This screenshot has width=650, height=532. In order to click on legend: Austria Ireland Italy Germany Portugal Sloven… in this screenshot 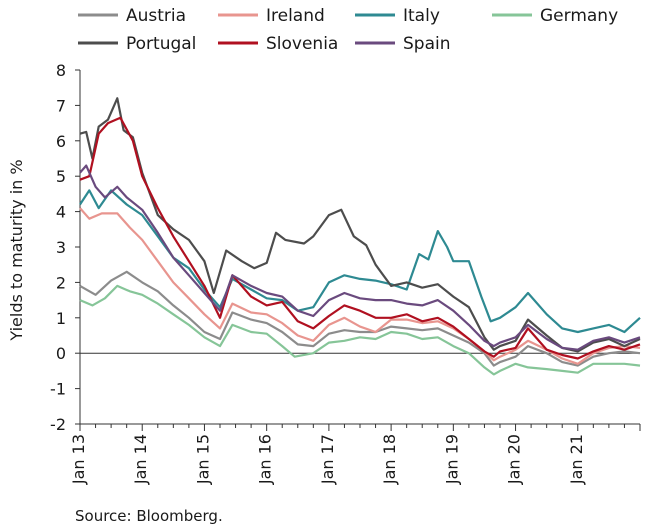, I will do `click(348, 30)`.